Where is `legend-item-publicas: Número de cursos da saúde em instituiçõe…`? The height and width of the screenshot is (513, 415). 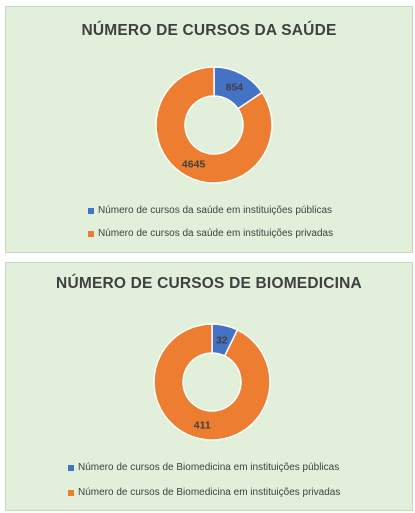
legend-item-publicas: Número de cursos da saúde em instituiçõe… is located at coordinates (210, 210).